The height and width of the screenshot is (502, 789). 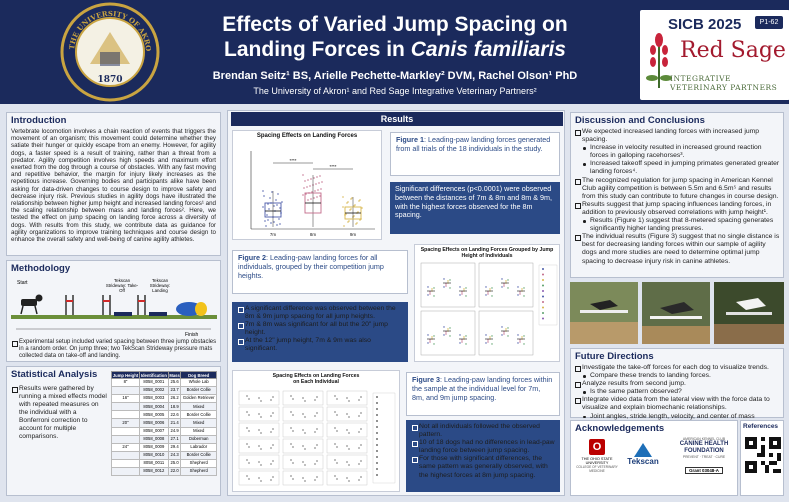 What do you see at coordinates (332, 166) in the screenshot?
I see `sig-label-2: ****` at bounding box center [332, 166].